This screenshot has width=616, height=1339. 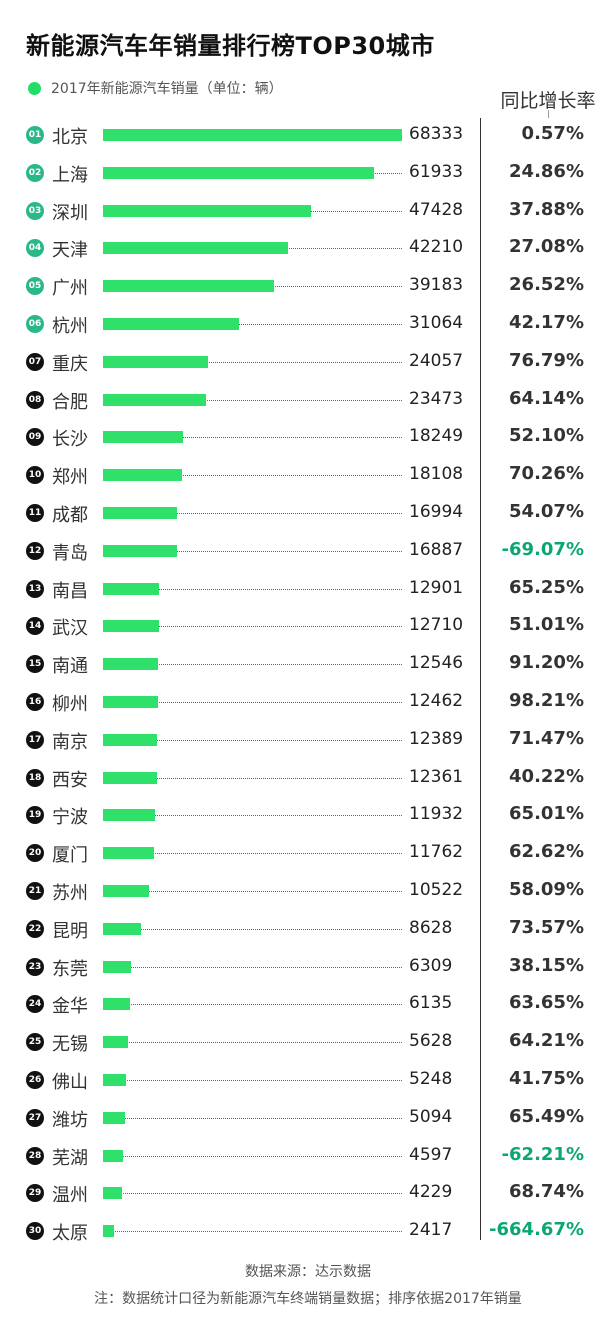 What do you see at coordinates (546, 625) in the screenshot?
I see `growth-rate-label: 51.01%` at bounding box center [546, 625].